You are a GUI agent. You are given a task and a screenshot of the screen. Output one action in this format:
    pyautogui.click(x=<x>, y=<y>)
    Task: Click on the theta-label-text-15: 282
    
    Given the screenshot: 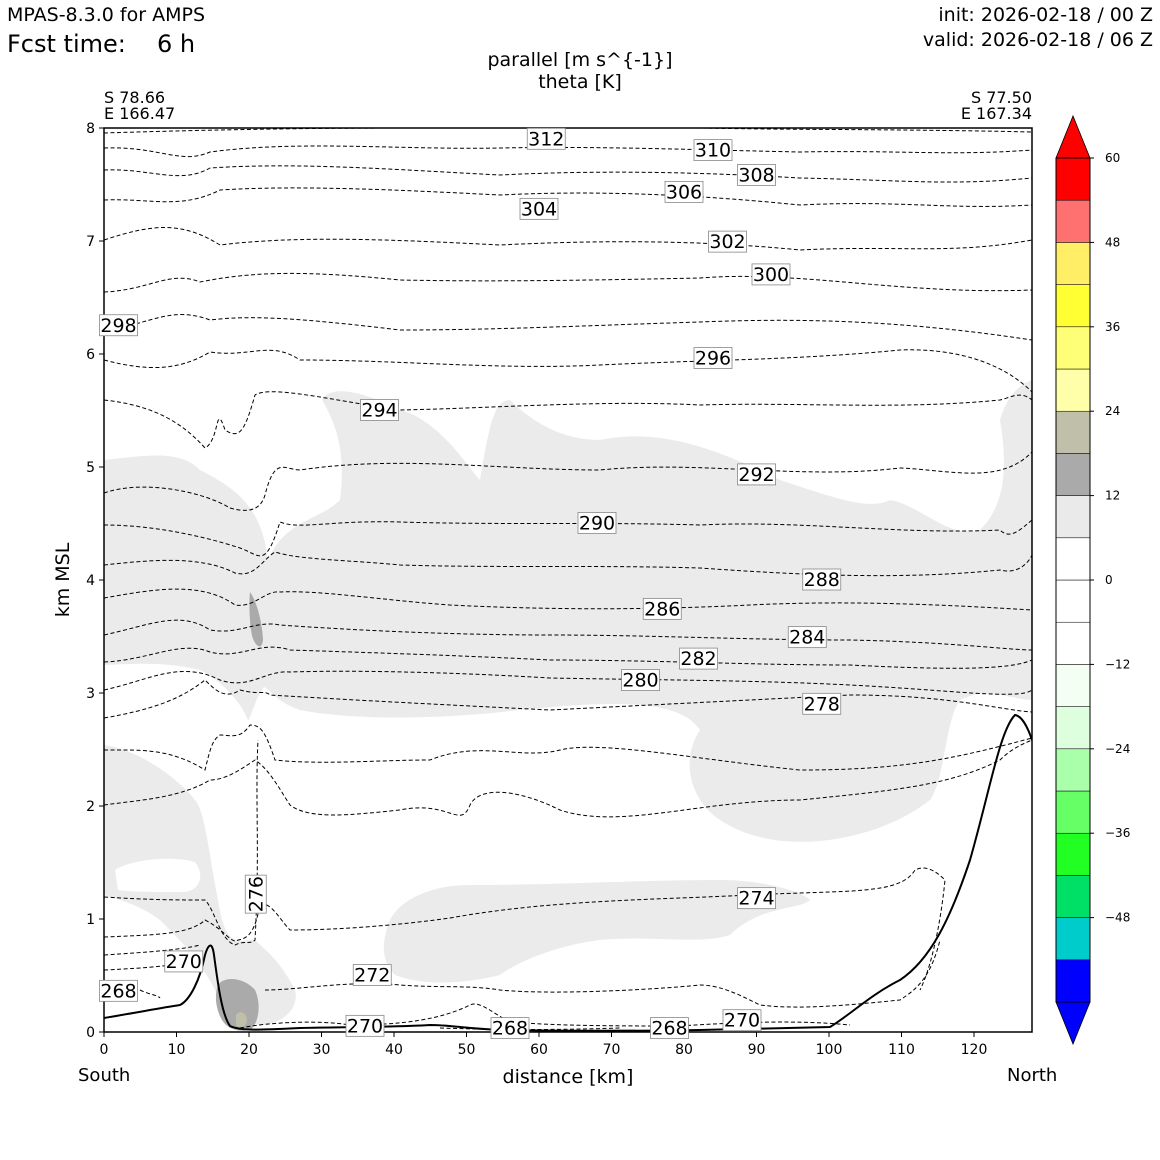 What is the action you would take?
    pyautogui.click(x=698, y=659)
    